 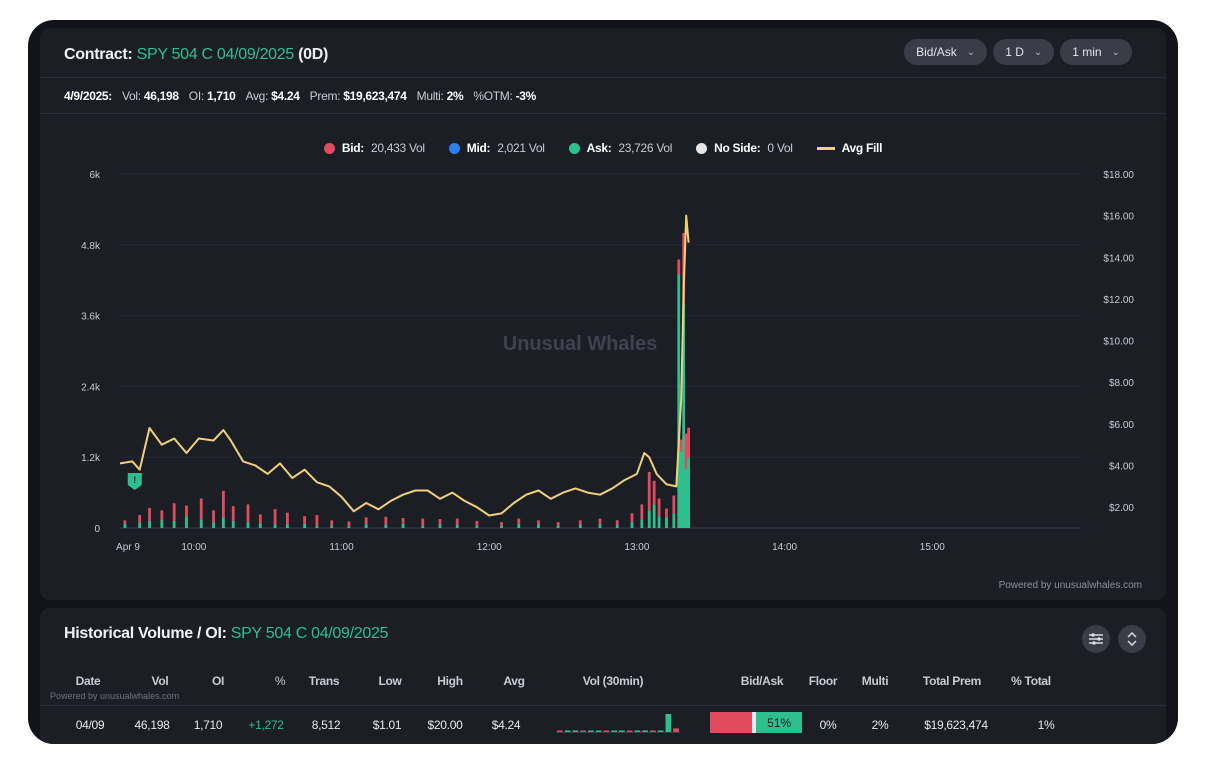 I want to click on cell-date: 04/09, so click(x=90, y=725).